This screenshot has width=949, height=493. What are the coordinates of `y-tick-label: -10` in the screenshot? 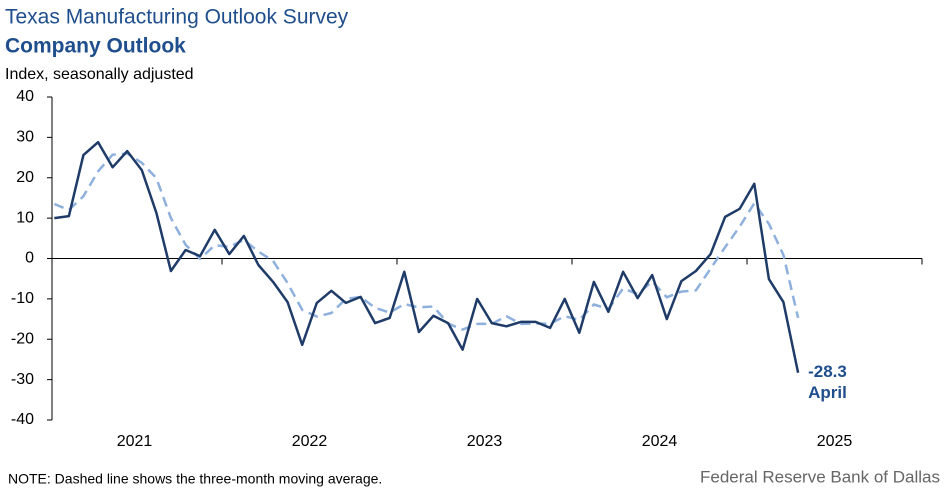 It's located at (22, 298).